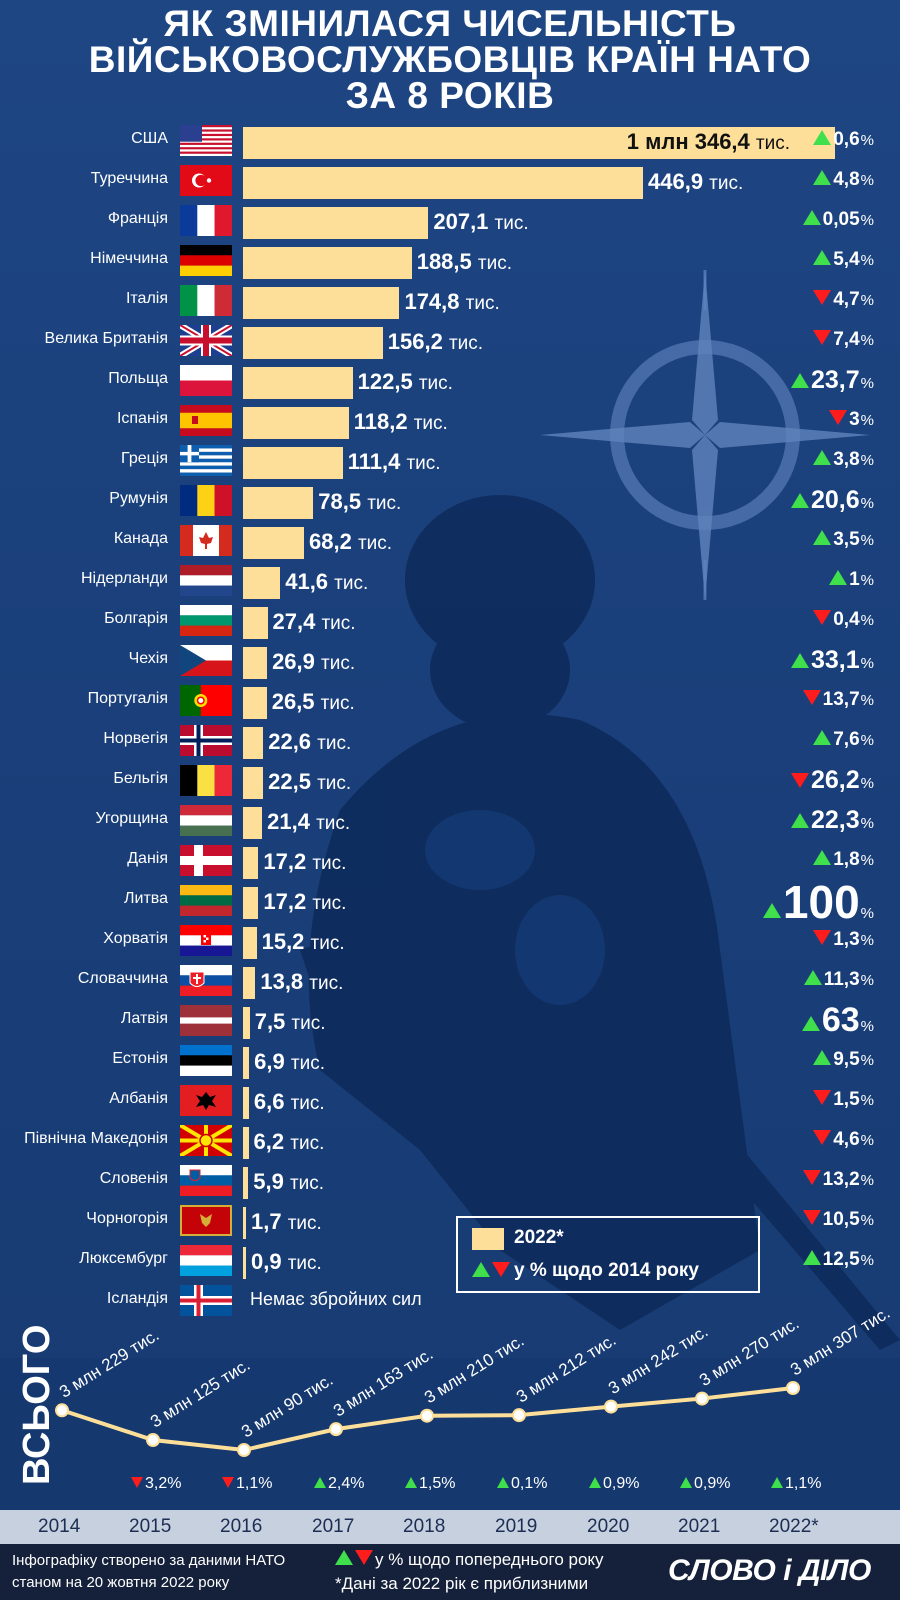 The height and width of the screenshot is (1600, 900). Describe the element at coordinates (462, 1583) in the screenshot. I see `footer-note: *Дані за 2022 рік є приблизними` at that location.